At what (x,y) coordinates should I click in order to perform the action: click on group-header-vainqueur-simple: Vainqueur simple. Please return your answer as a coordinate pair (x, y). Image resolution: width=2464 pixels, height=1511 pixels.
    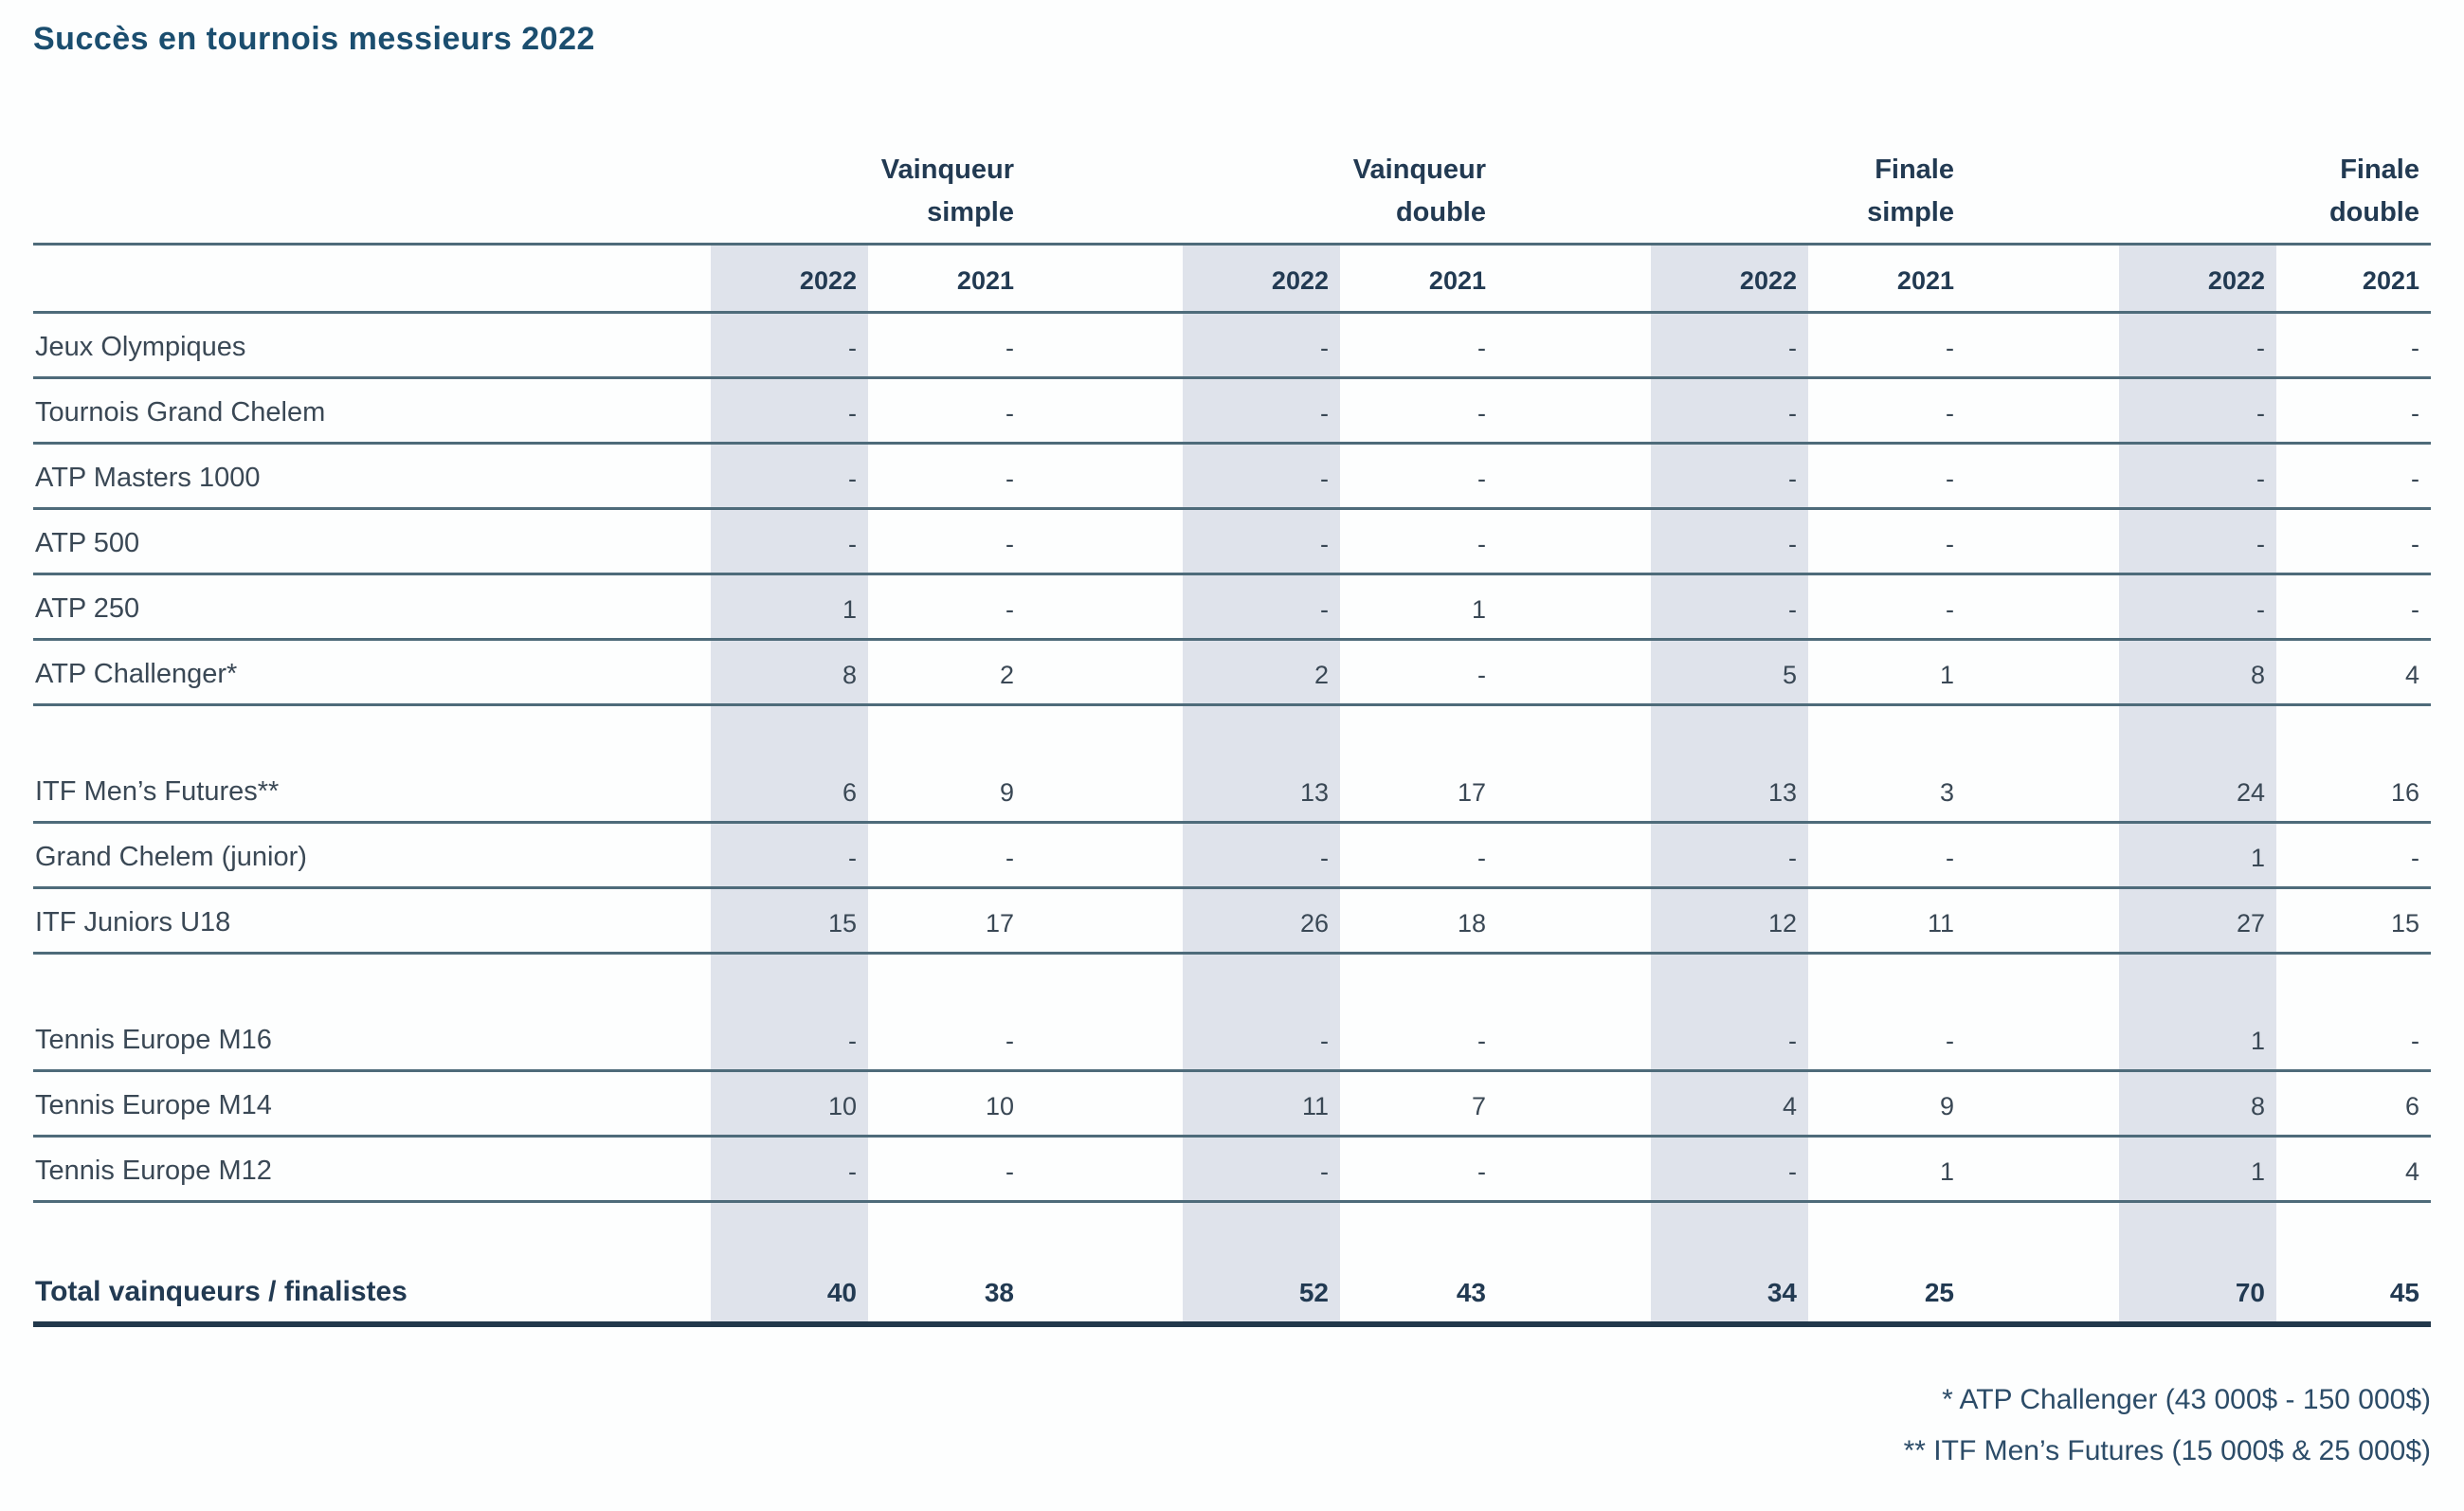
    Looking at the image, I should click on (947, 191).